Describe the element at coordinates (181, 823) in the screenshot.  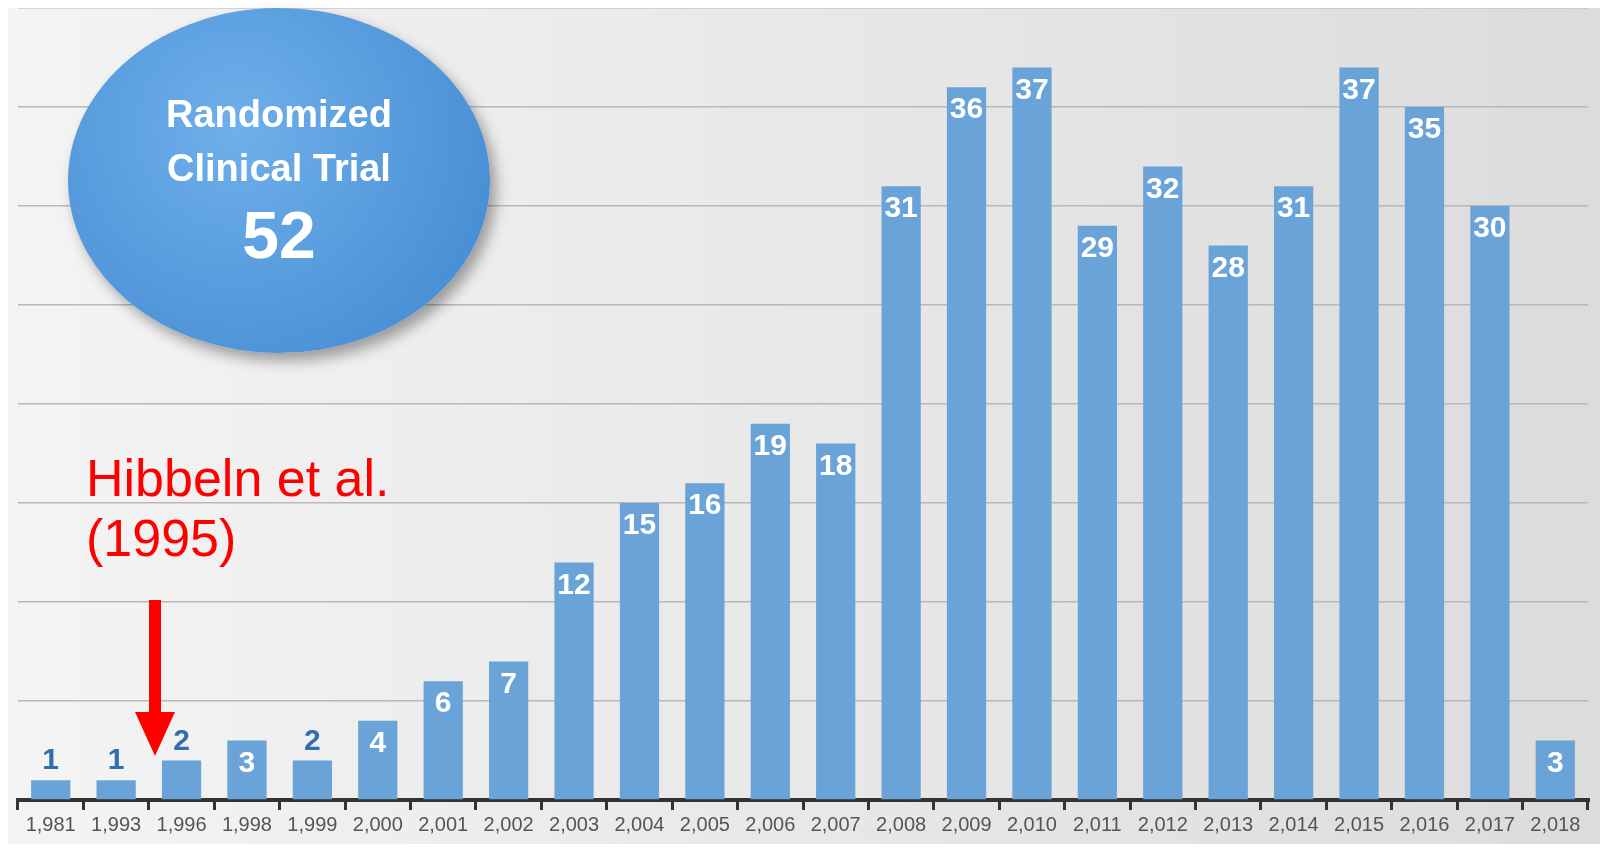
I see `x-tick-label: 1,996` at that location.